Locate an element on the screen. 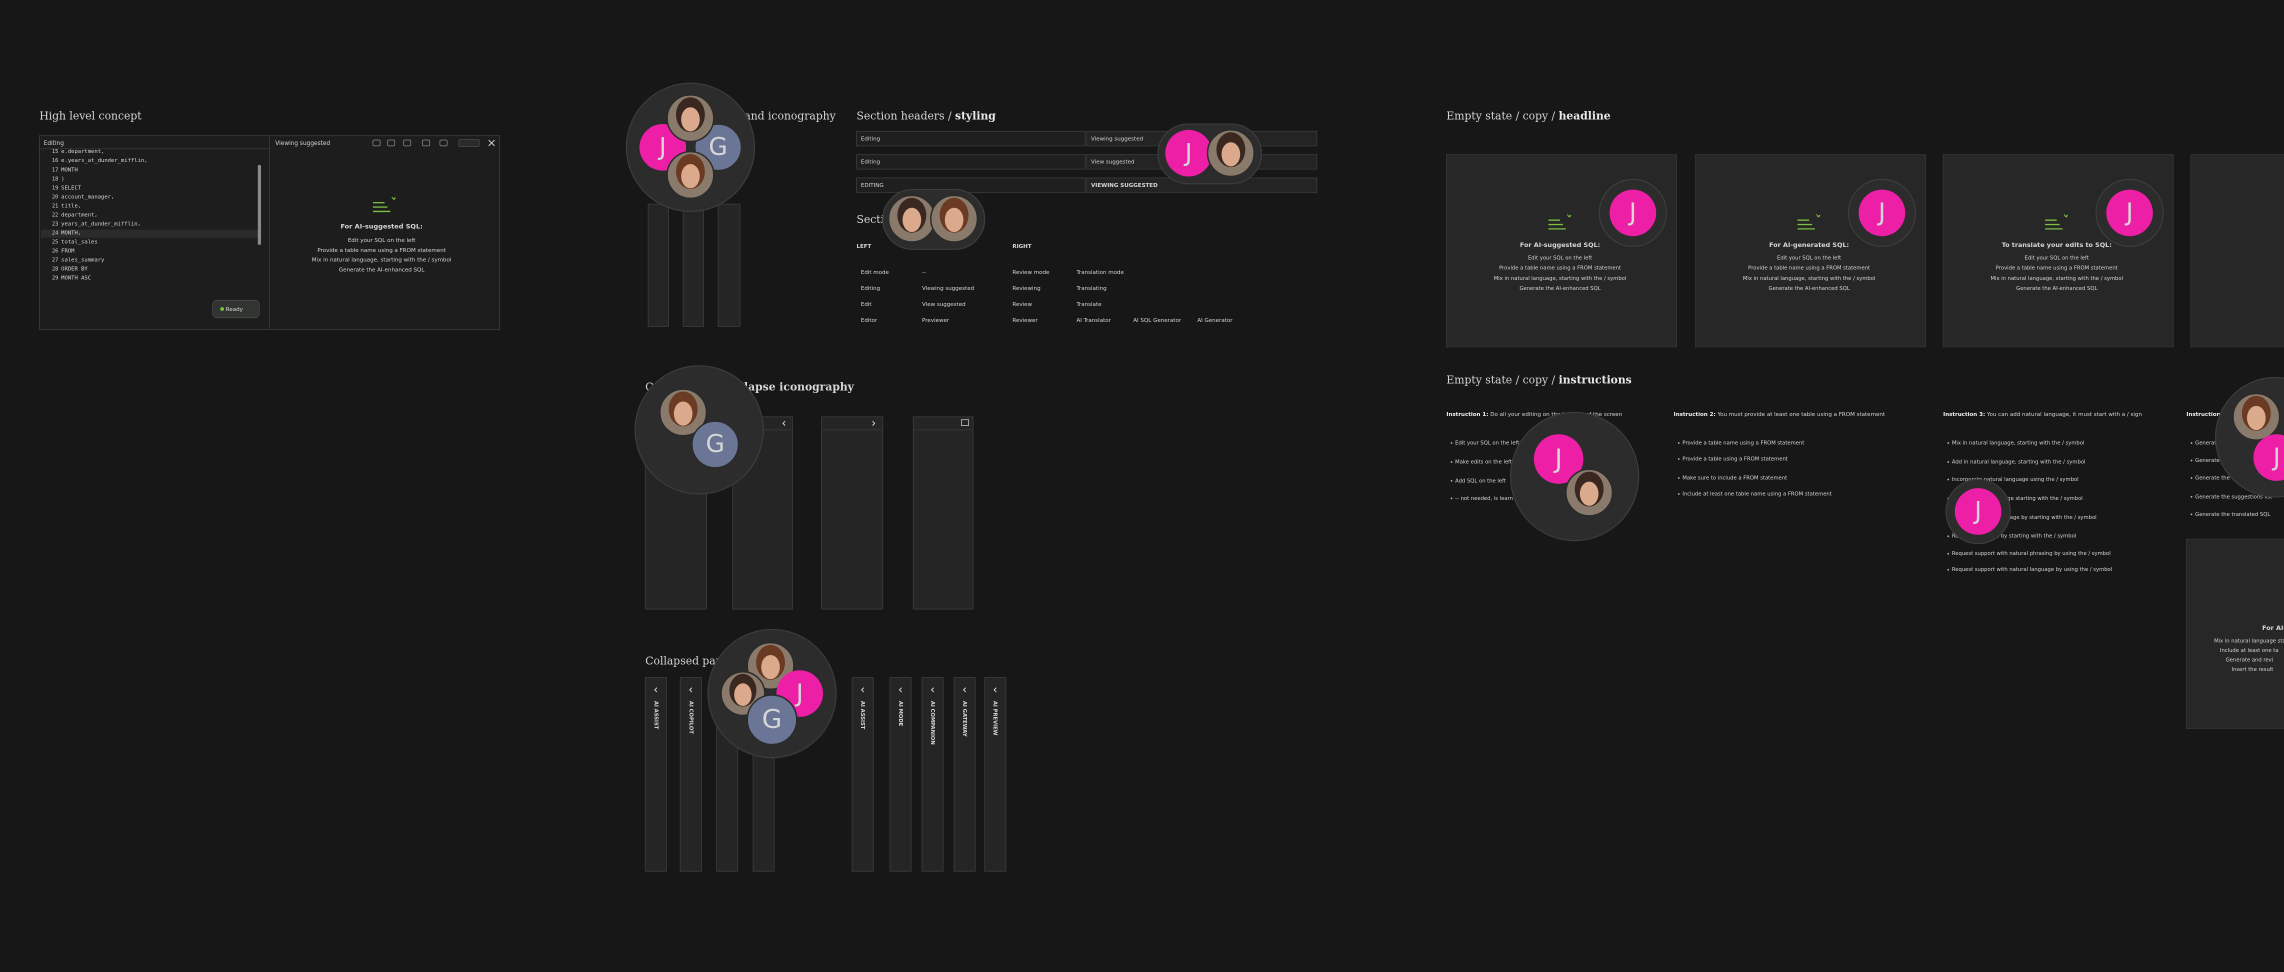 Image resolution: width=2284 pixels, height=972 pixels. strip-label: AI PREVIEW is located at coordinates (995, 718).